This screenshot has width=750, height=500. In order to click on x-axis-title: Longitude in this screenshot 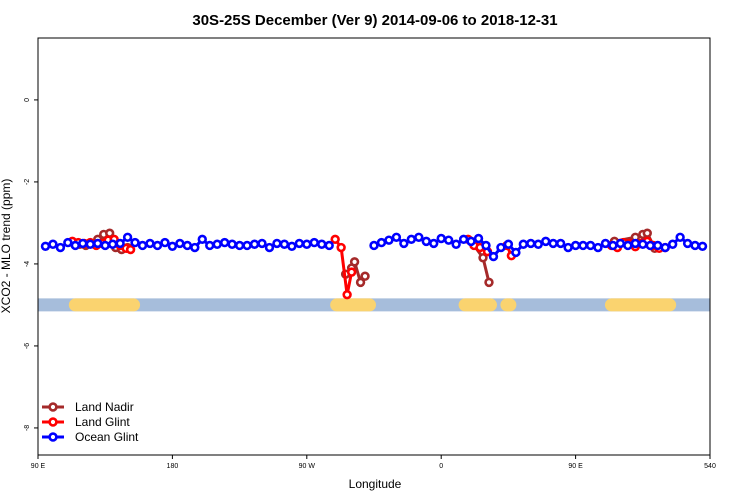, I will do `click(375, 484)`.